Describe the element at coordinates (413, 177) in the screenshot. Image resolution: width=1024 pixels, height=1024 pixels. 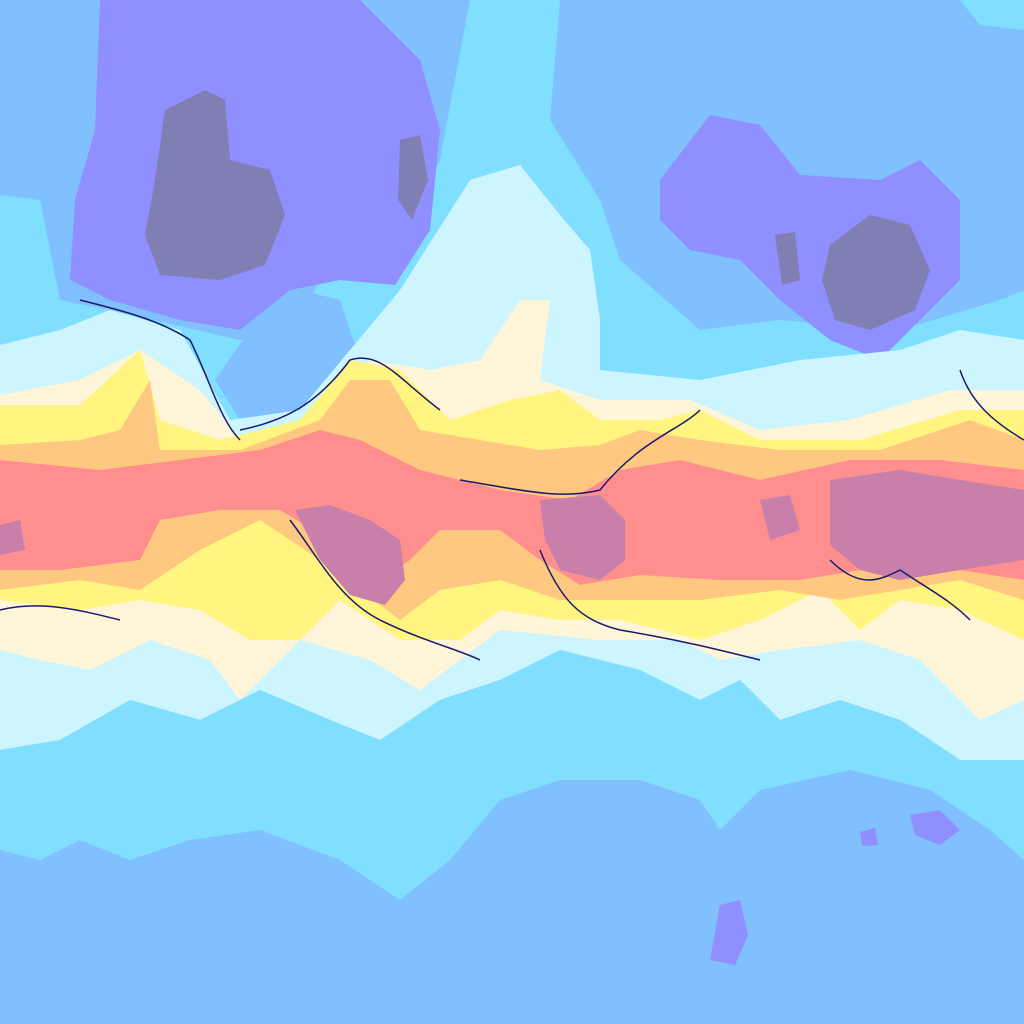
I see `north-very-cold-sliver` at that location.